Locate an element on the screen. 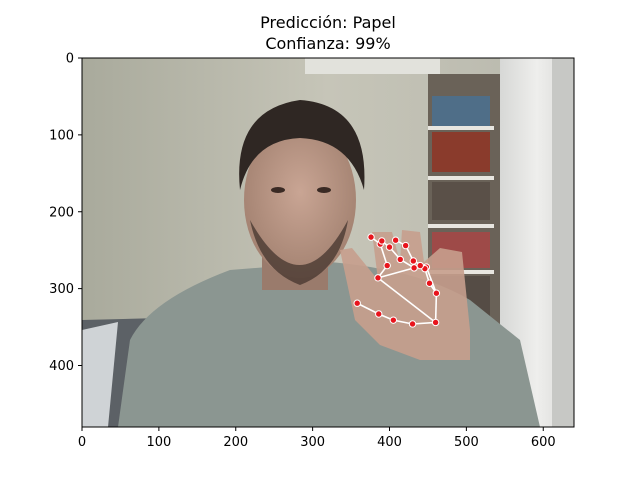  x-tick-label: 500 is located at coordinates (466, 442).